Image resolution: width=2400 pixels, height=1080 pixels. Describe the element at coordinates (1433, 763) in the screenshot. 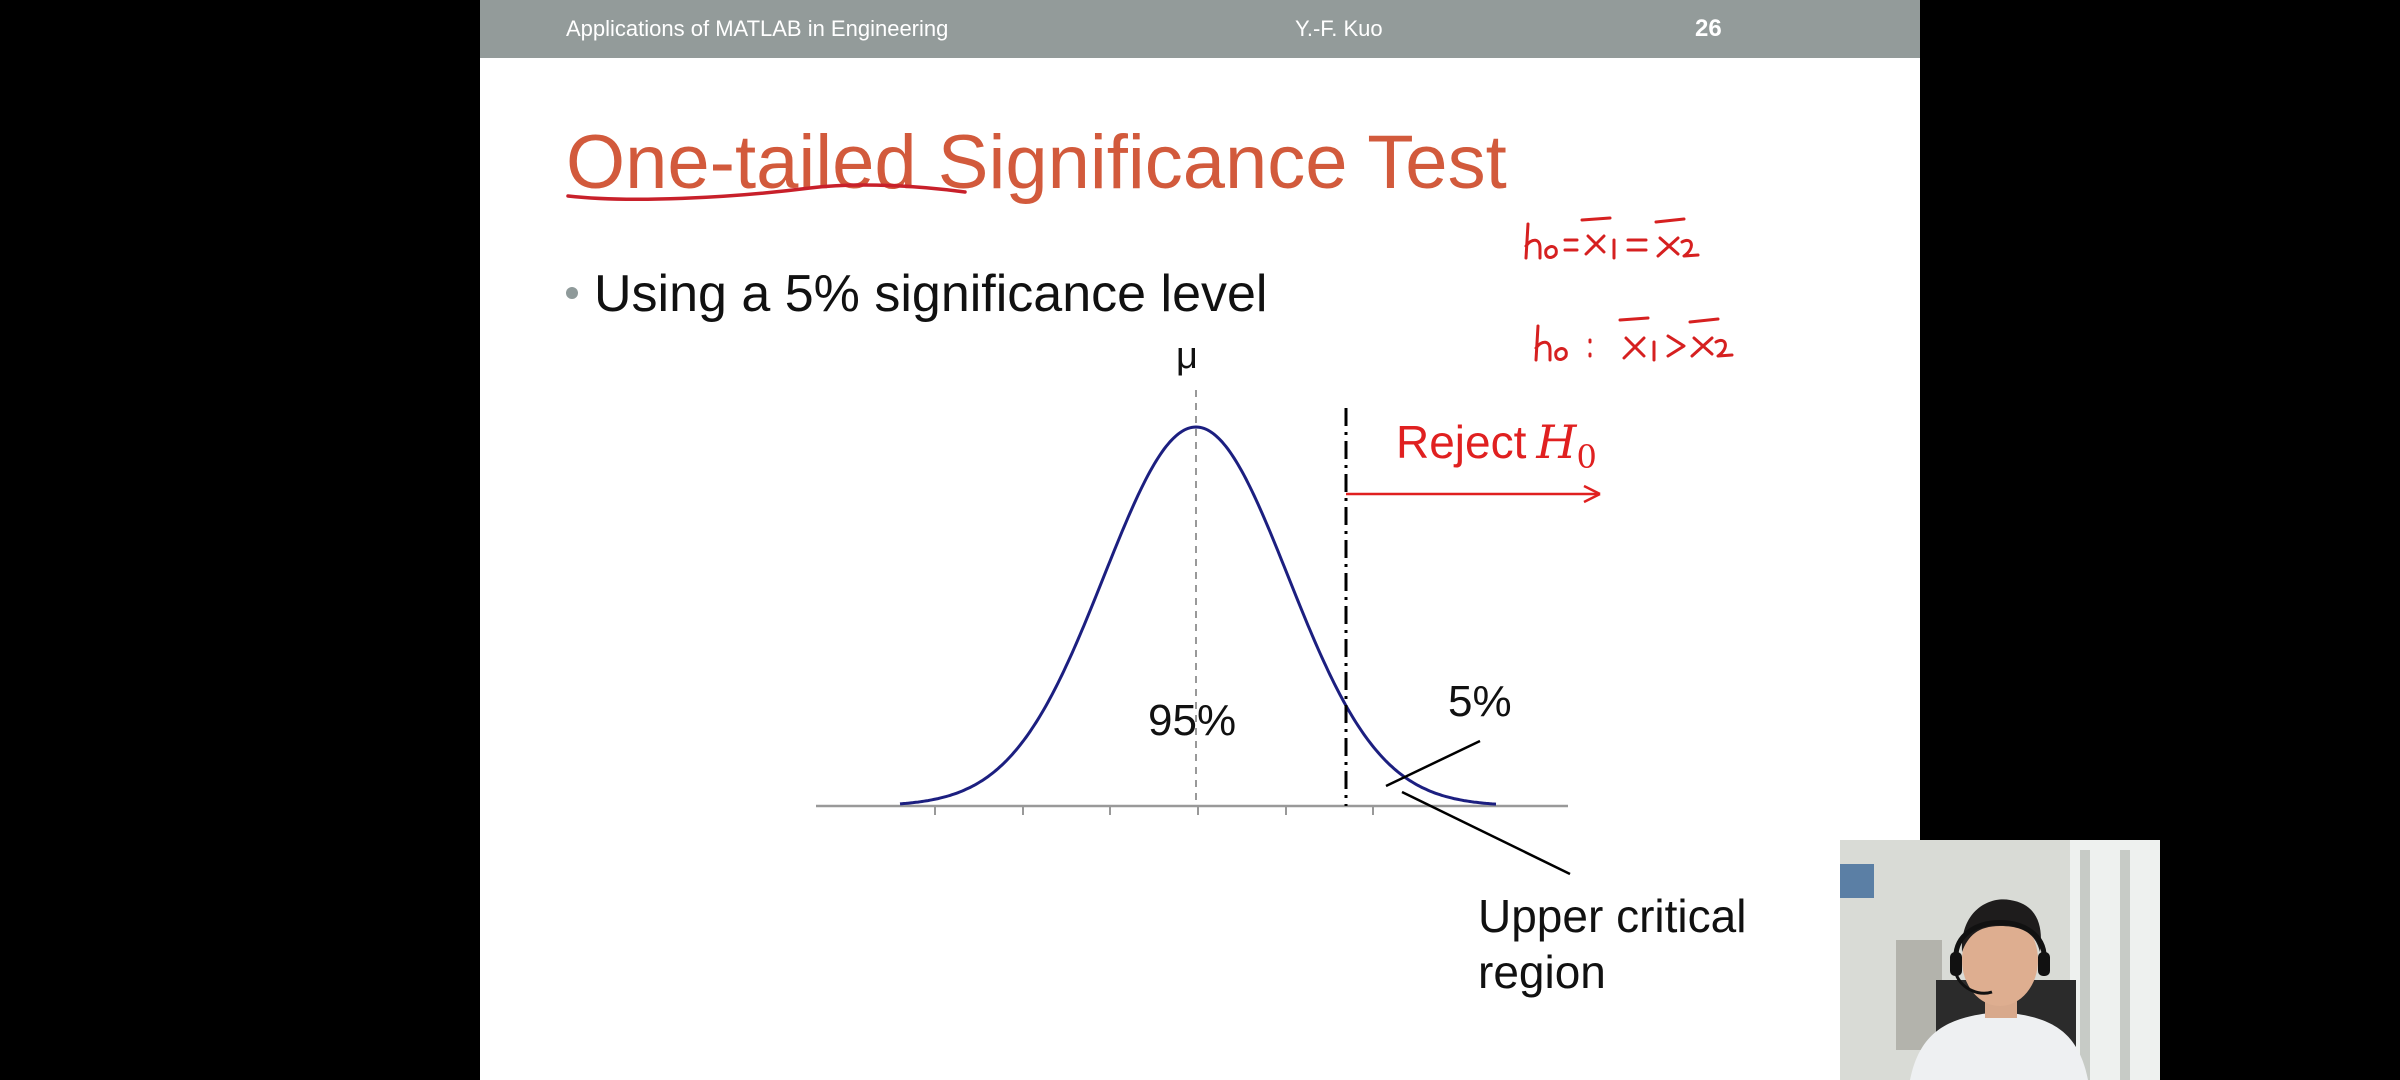

I see `tail-leader-line` at that location.